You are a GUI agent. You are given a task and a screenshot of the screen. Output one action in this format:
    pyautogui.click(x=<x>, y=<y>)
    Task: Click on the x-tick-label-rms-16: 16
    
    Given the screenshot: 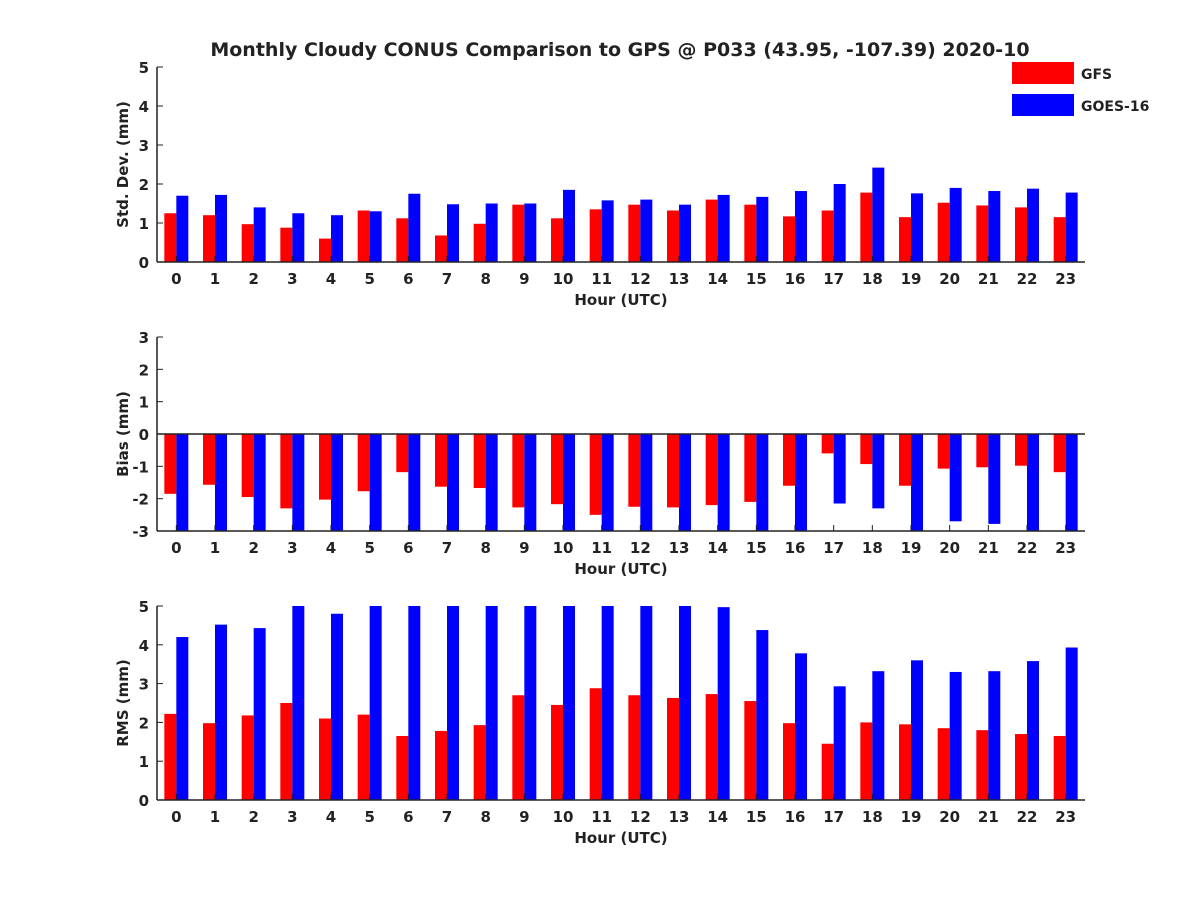 What is the action you would take?
    pyautogui.click(x=795, y=817)
    